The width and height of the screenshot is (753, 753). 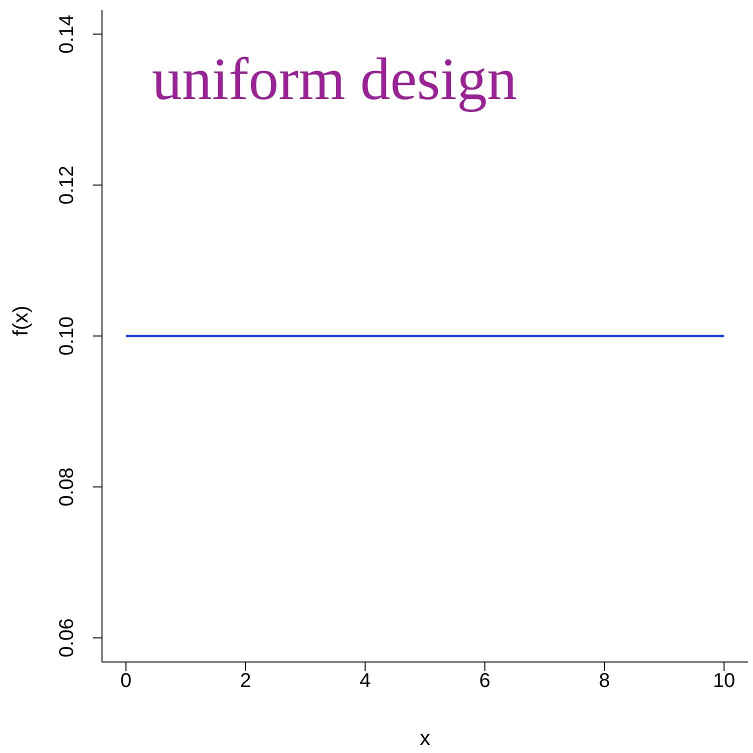 I want to click on x-tick-label: 0, so click(x=126, y=681).